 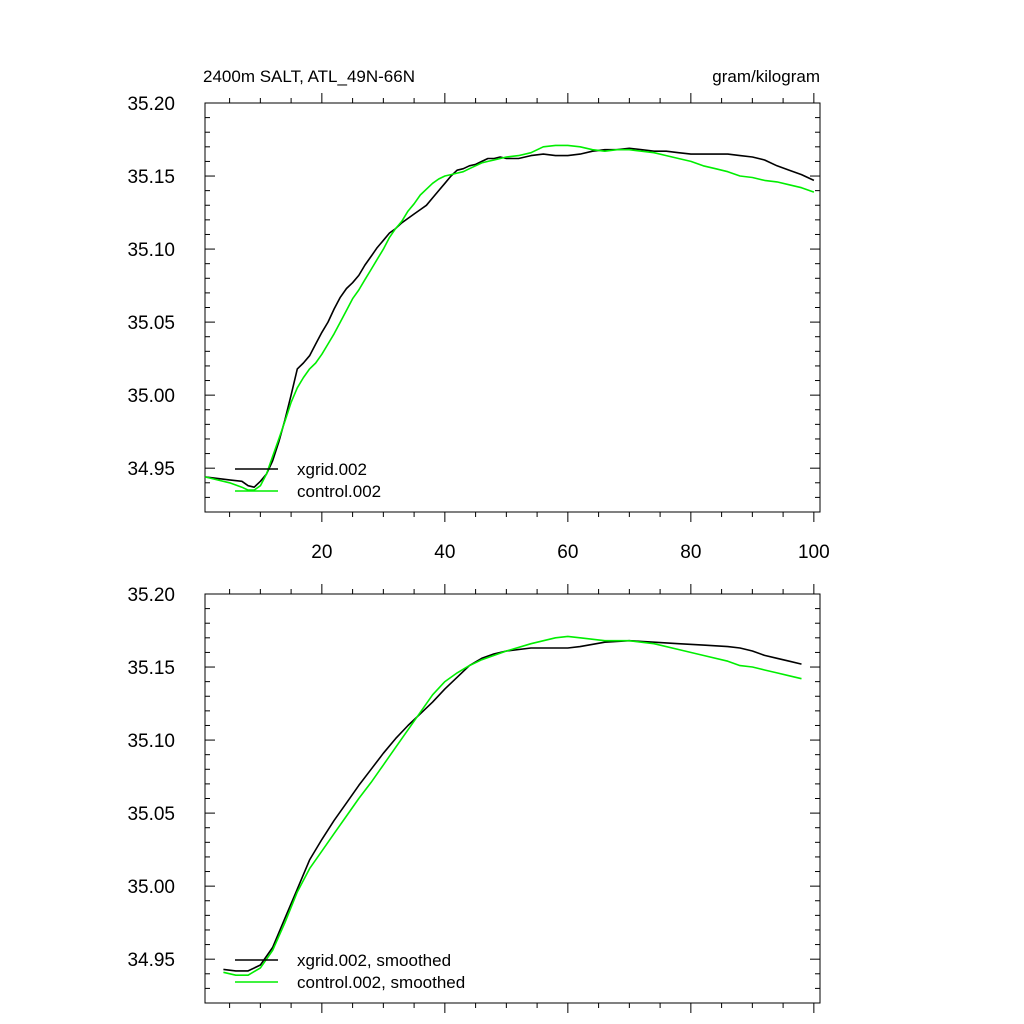 I want to click on legend-label: xgrid.002, so click(x=332, y=469).